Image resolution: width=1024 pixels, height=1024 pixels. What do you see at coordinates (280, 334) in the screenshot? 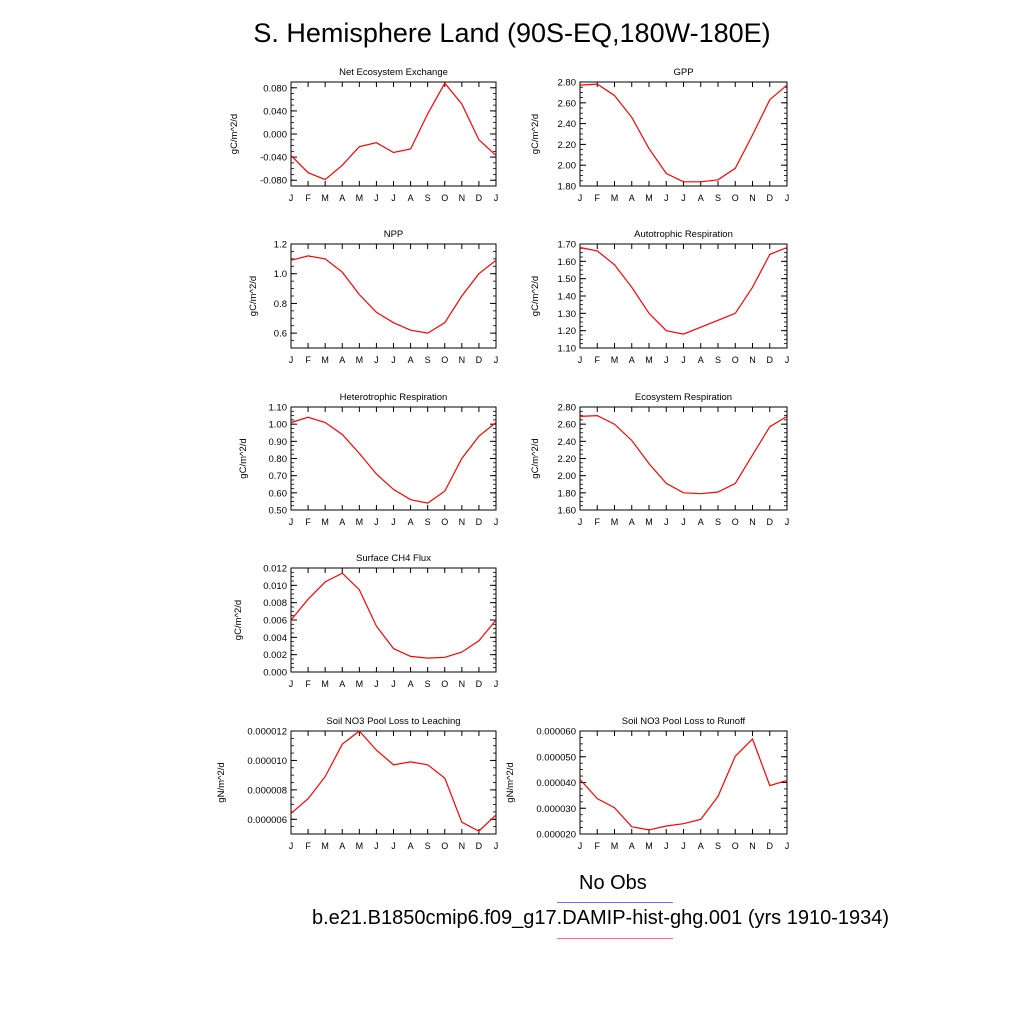
I see `y-tick-label: 0.6` at bounding box center [280, 334].